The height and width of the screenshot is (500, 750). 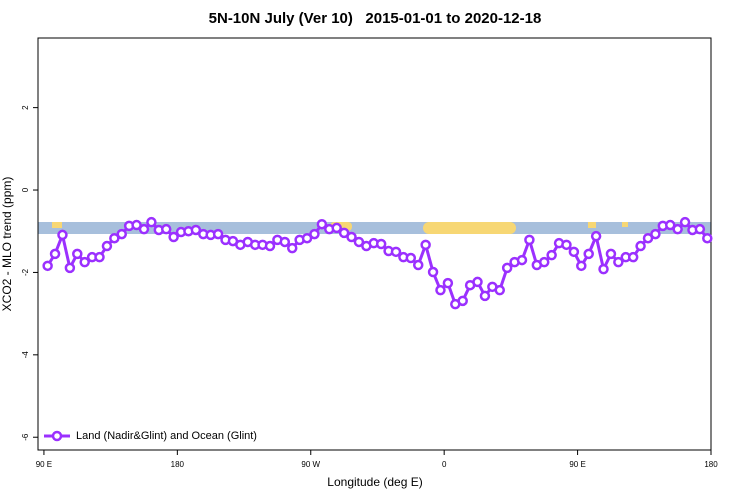 I want to click on x-tick-label: 0, so click(x=444, y=464).